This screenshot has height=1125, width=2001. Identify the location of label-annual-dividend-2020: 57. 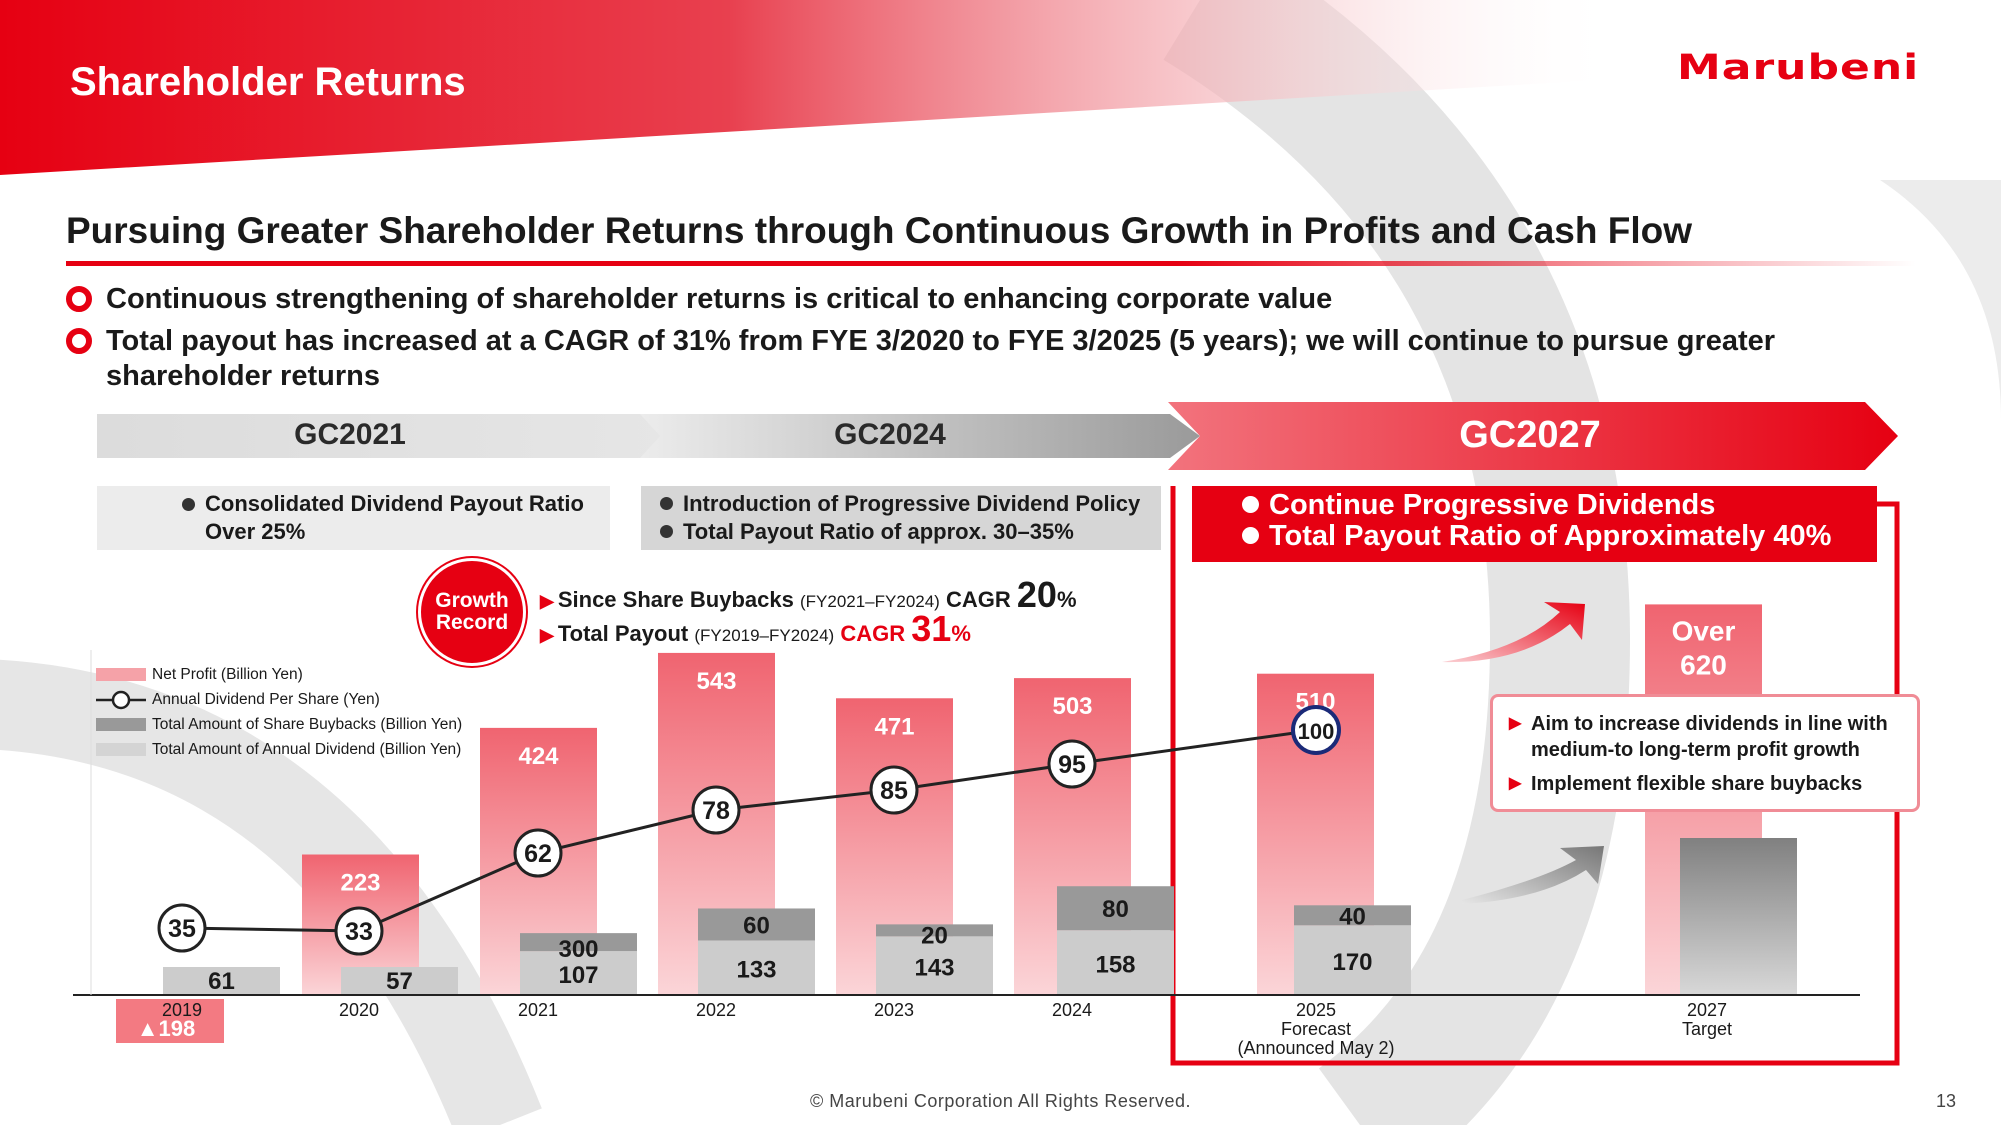
(399, 981).